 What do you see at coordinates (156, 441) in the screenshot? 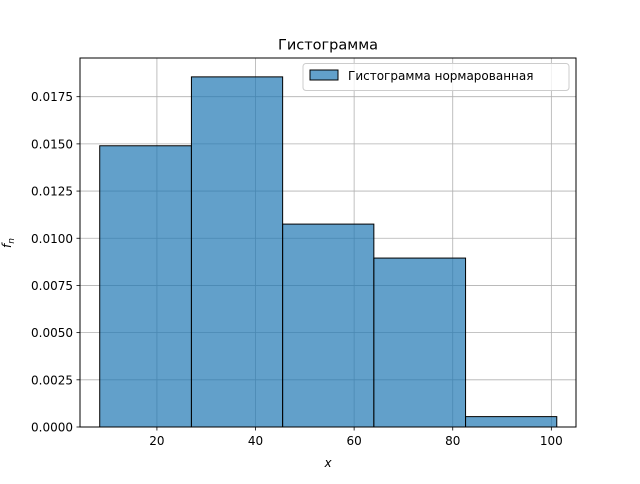
I see `x-tick-label: 20` at bounding box center [156, 441].